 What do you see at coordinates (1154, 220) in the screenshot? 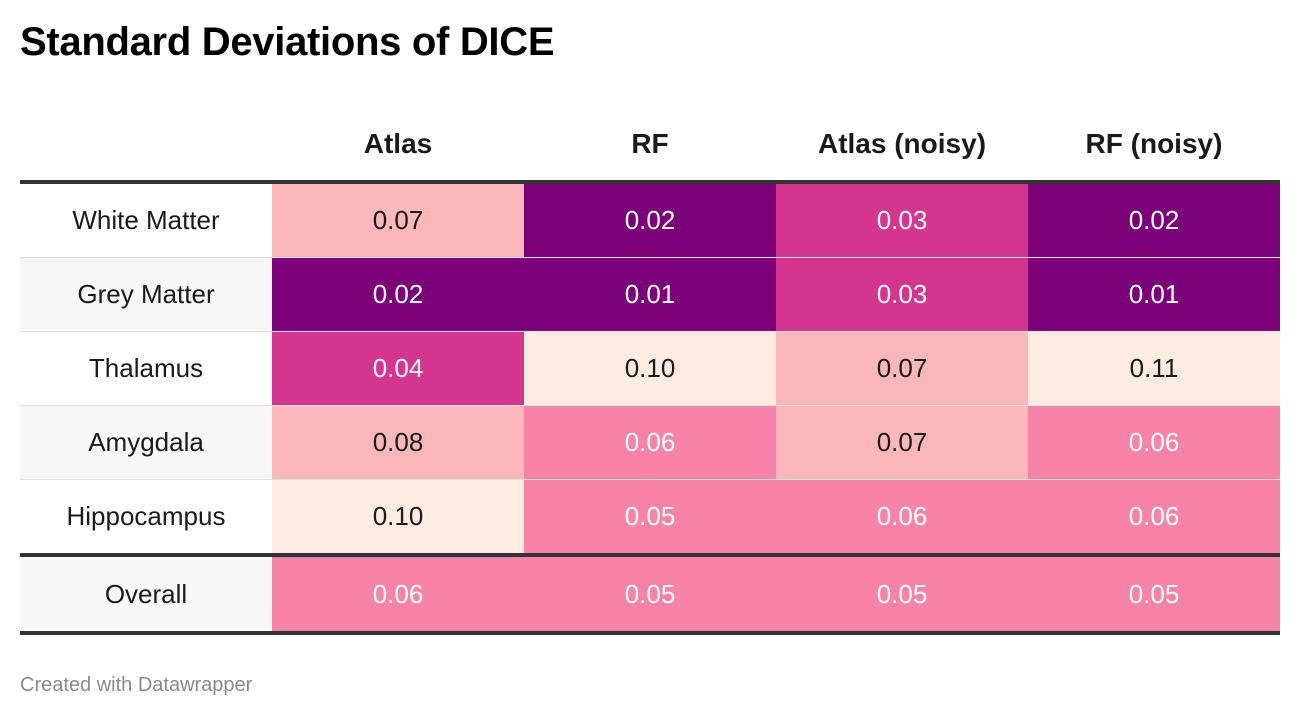
I see `value-cell-rf-noisy: 0.02` at bounding box center [1154, 220].